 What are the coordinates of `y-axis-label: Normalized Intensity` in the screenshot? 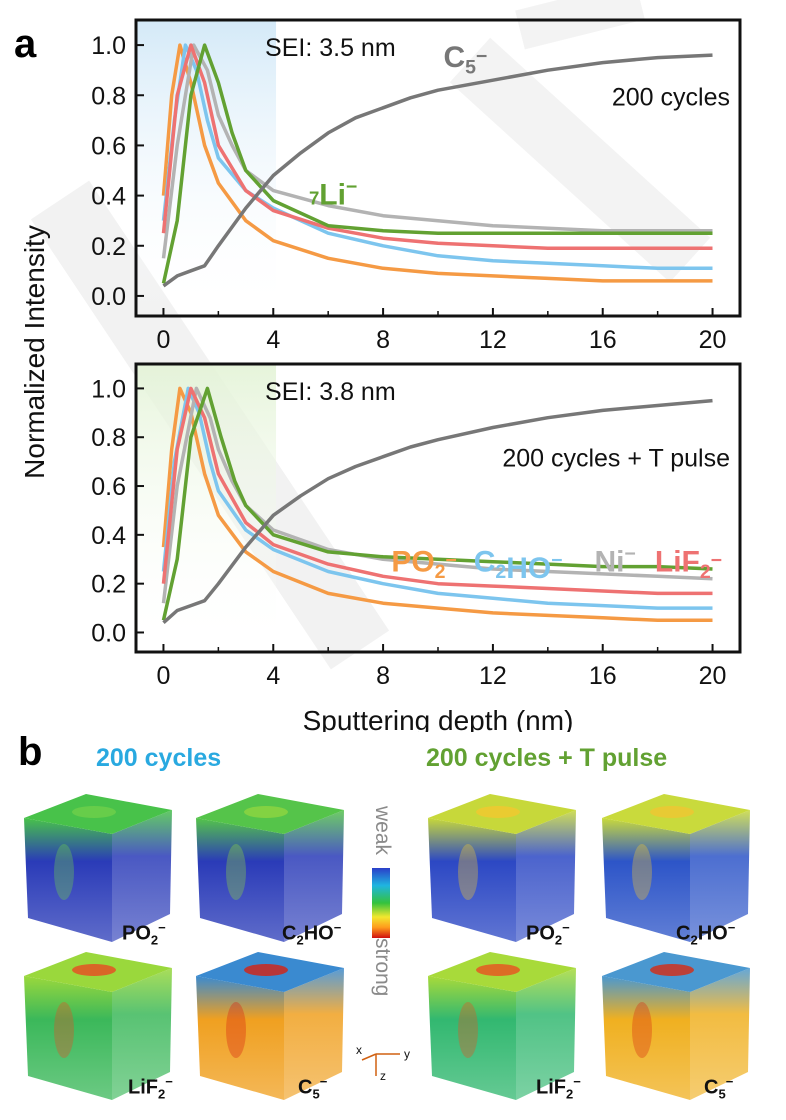 It's located at (34, 352).